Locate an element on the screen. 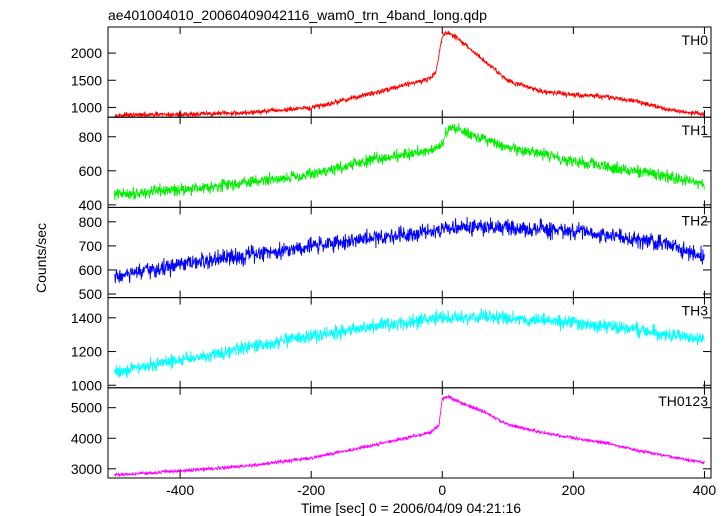 The image size is (723, 516). y-tick-label: 1500 is located at coordinates (86, 80).